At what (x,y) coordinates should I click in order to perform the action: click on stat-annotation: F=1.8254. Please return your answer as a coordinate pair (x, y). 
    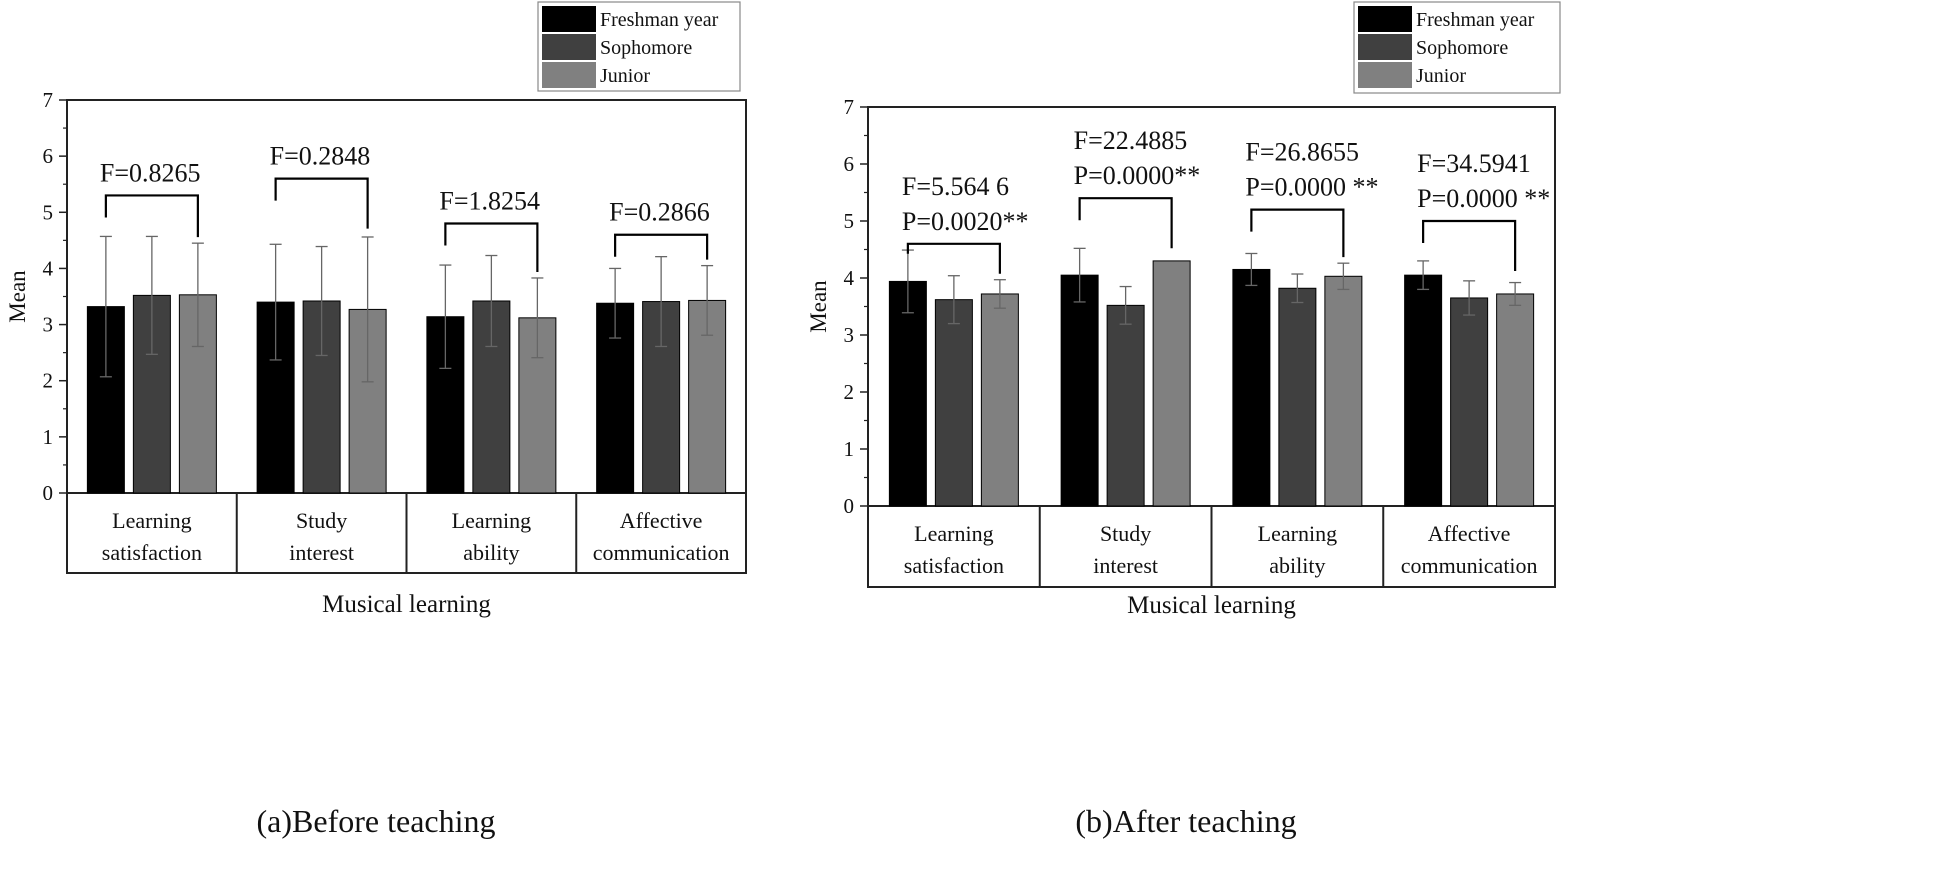
    Looking at the image, I should click on (489, 201).